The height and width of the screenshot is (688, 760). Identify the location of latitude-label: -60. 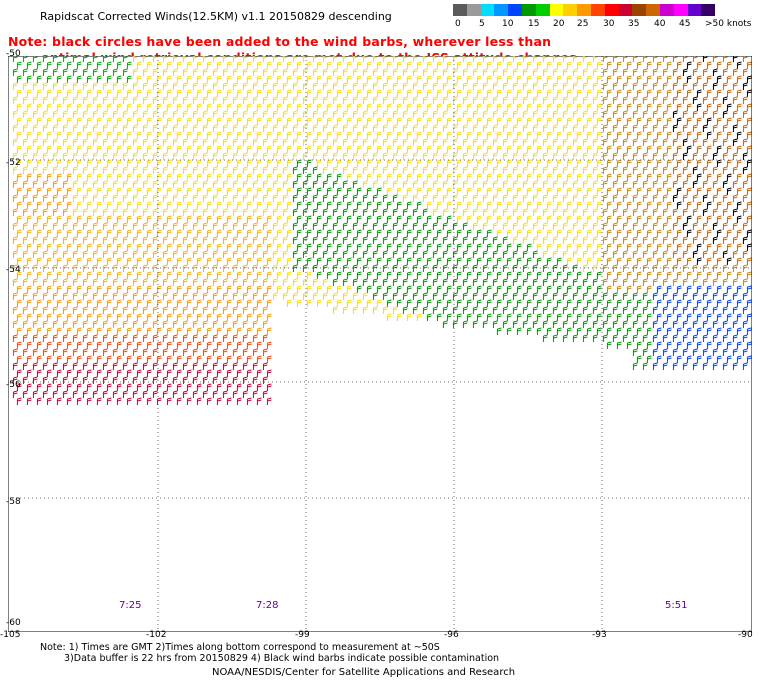
(13, 623).